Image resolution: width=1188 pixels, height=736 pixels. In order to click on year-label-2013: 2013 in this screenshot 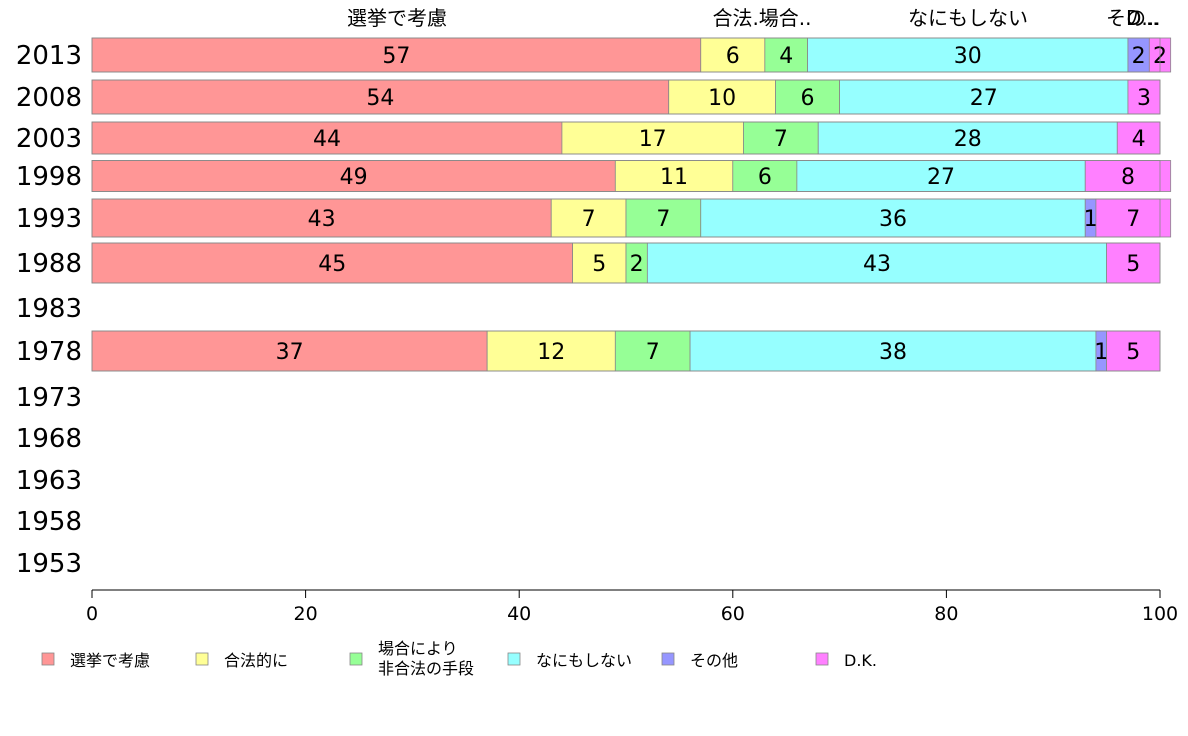, I will do `click(49, 56)`.